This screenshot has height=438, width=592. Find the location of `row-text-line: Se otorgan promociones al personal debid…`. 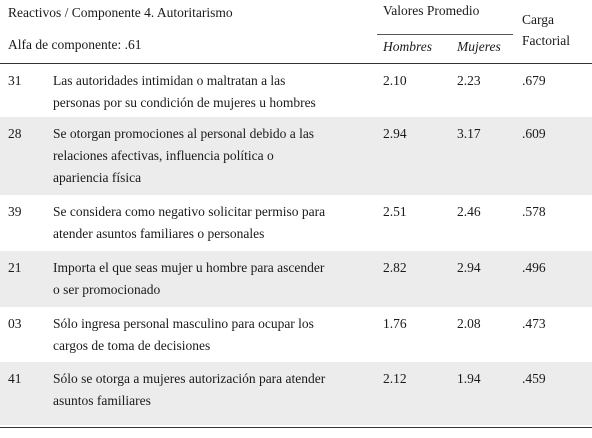

row-text-line: Se otorgan promociones al personal debid… is located at coordinates (184, 133).